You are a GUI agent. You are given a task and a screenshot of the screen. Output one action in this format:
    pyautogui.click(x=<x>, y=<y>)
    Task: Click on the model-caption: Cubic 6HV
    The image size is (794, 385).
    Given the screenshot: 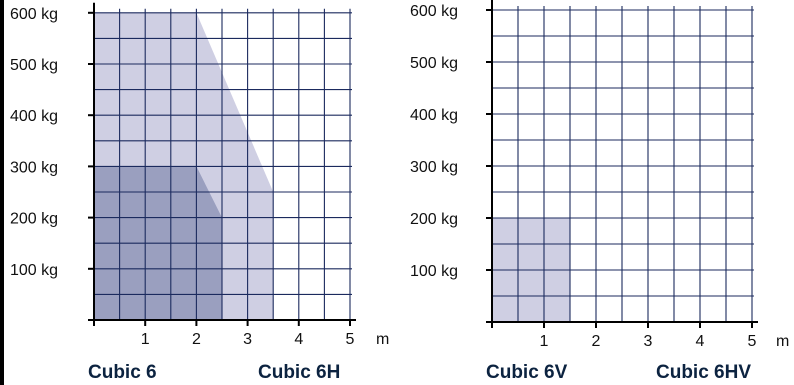 What is the action you would take?
    pyautogui.click(x=703, y=372)
    